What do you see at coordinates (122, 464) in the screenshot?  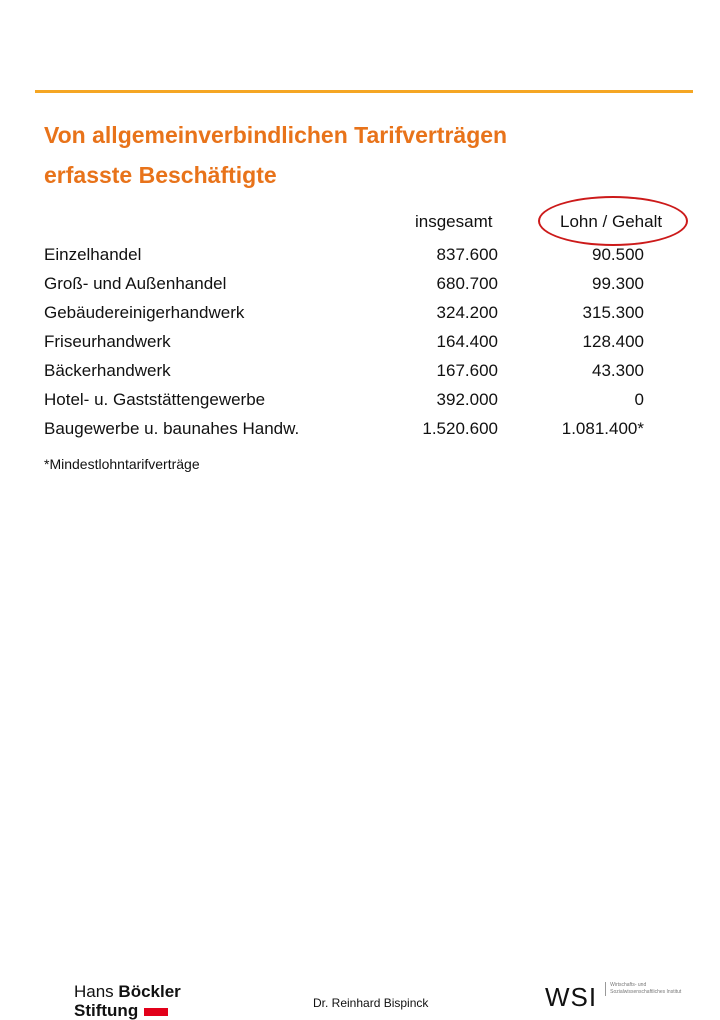 I see `footnote: *Mindestlohntarifverträge` at bounding box center [122, 464].